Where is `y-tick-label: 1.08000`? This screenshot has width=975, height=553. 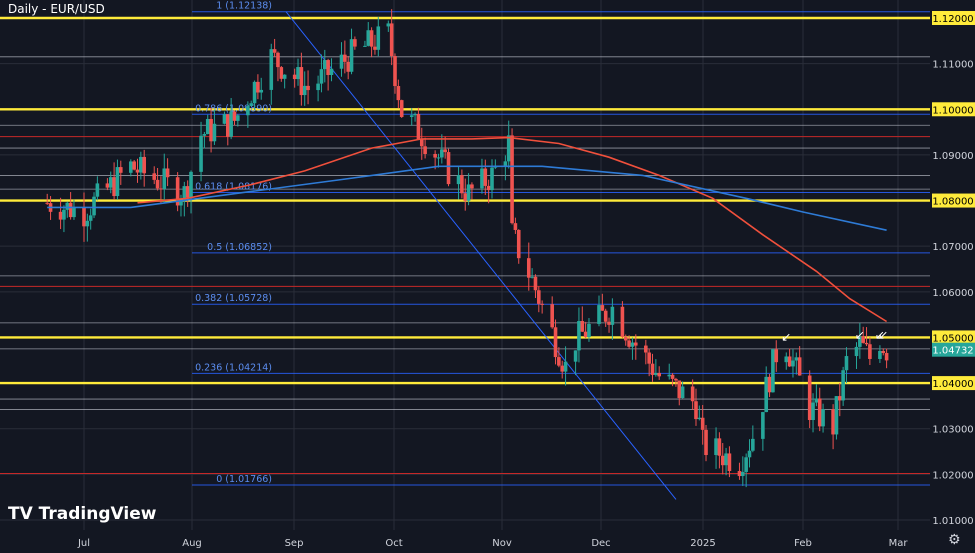
y-tick-label: 1.08000 is located at coordinates (952, 202).